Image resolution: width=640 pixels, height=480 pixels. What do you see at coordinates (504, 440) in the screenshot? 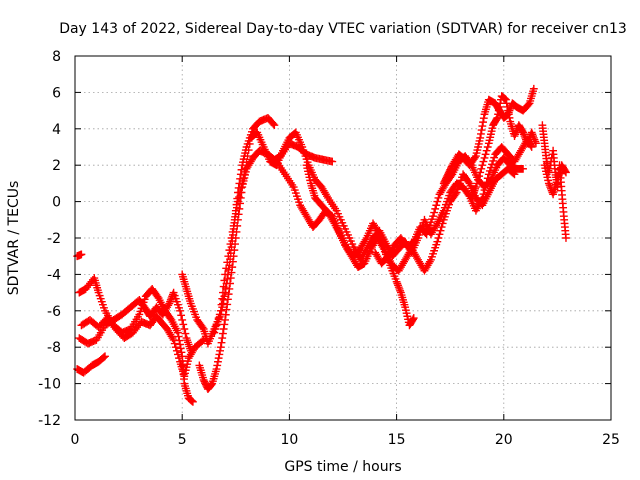
I see `x-tick-label: 20` at bounding box center [504, 440].